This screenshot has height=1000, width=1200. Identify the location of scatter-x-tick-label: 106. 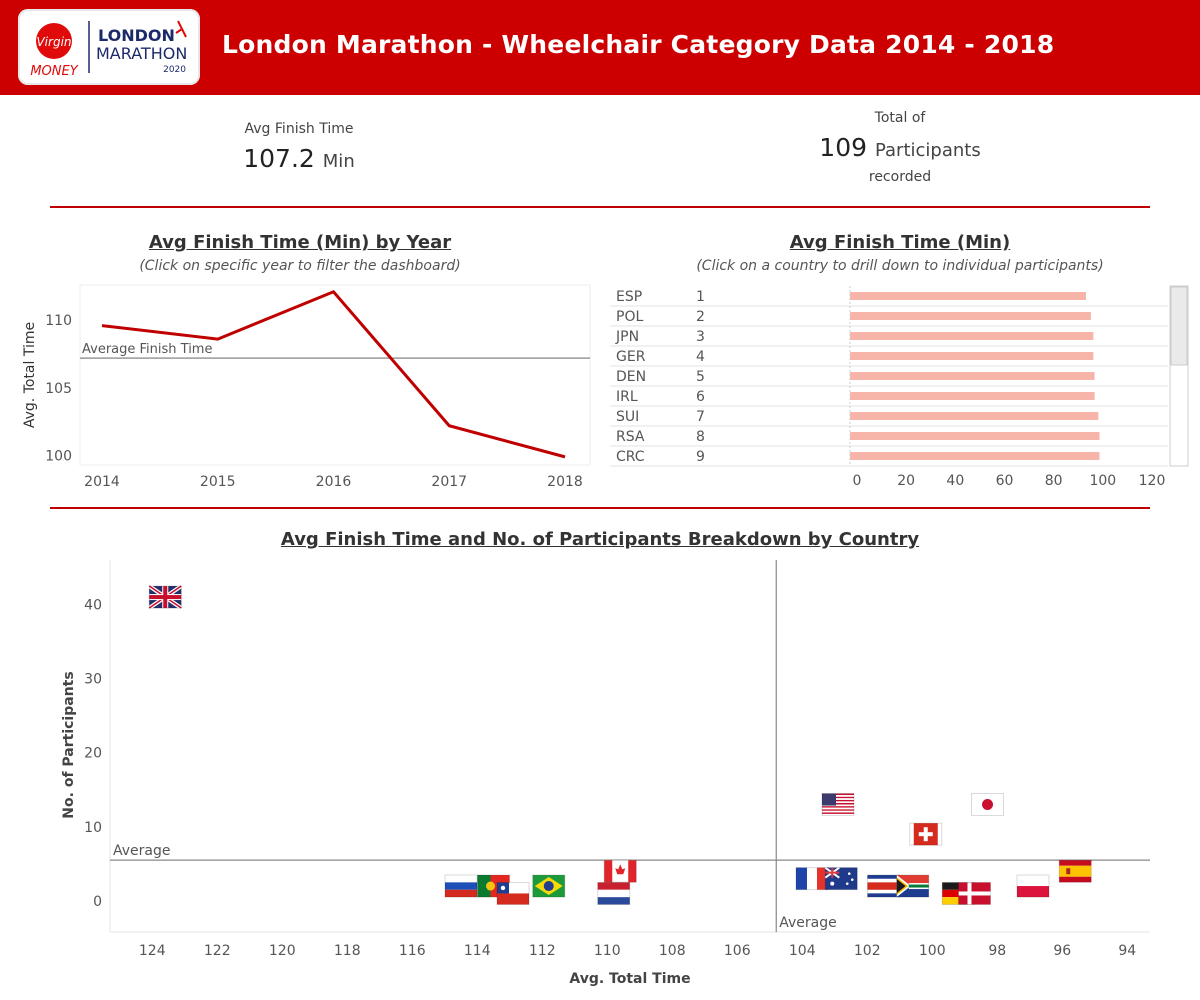
(737, 951).